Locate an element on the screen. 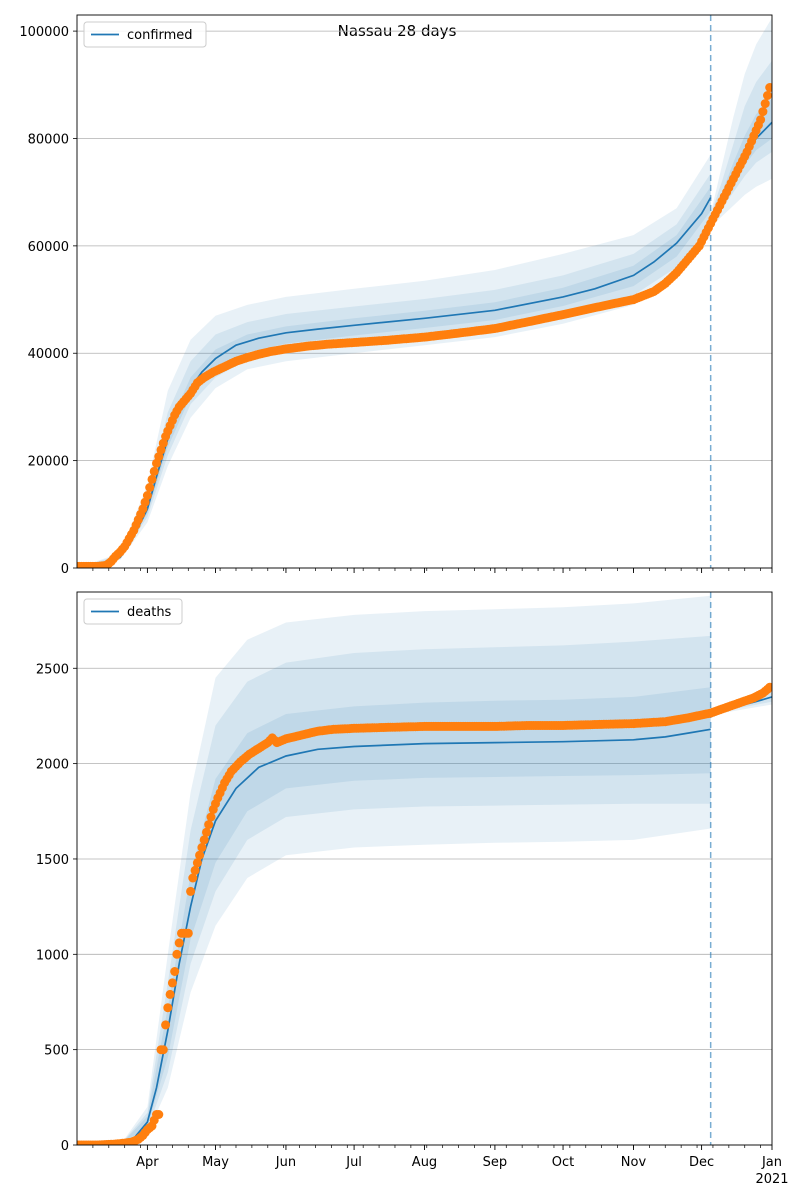 This screenshot has height=1204, width=800. legend-label: confirmed is located at coordinates (160, 35).